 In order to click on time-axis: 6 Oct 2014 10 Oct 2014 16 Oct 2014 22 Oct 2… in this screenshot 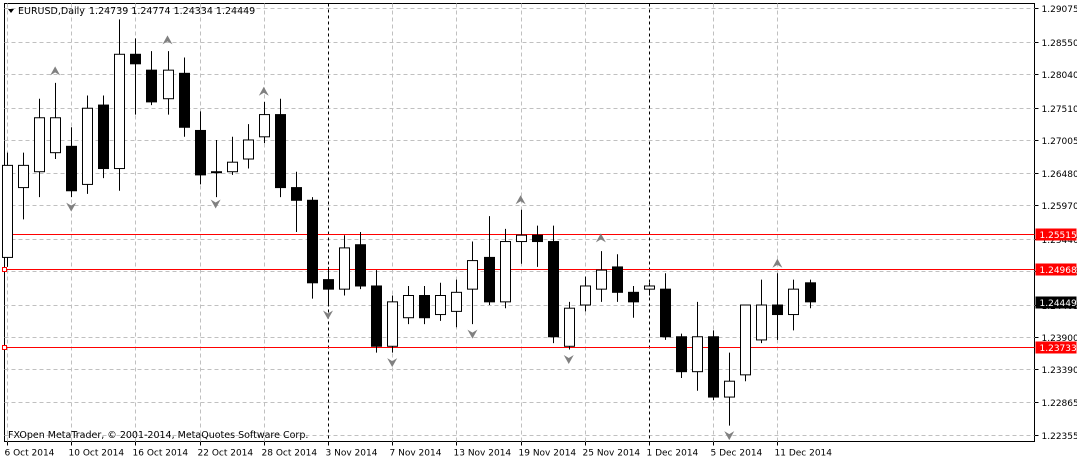, I will do `click(419, 450)`.